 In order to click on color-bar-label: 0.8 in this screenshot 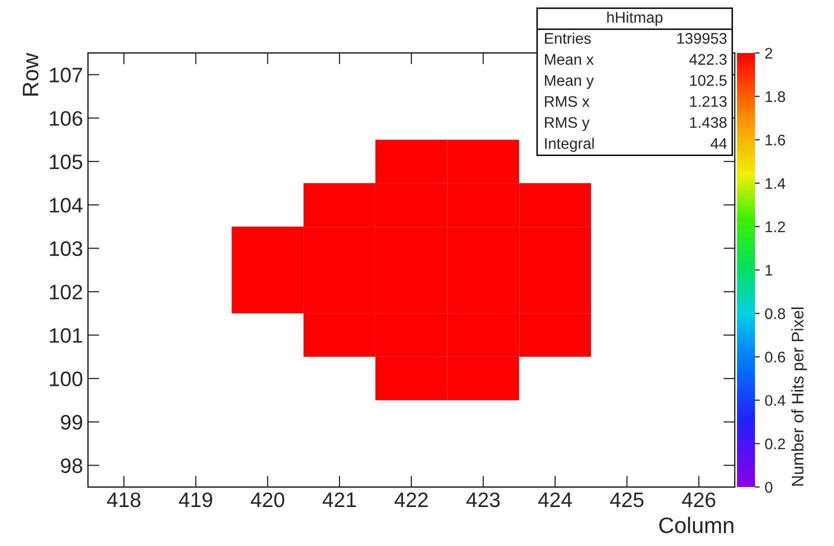, I will do `click(775, 314)`.